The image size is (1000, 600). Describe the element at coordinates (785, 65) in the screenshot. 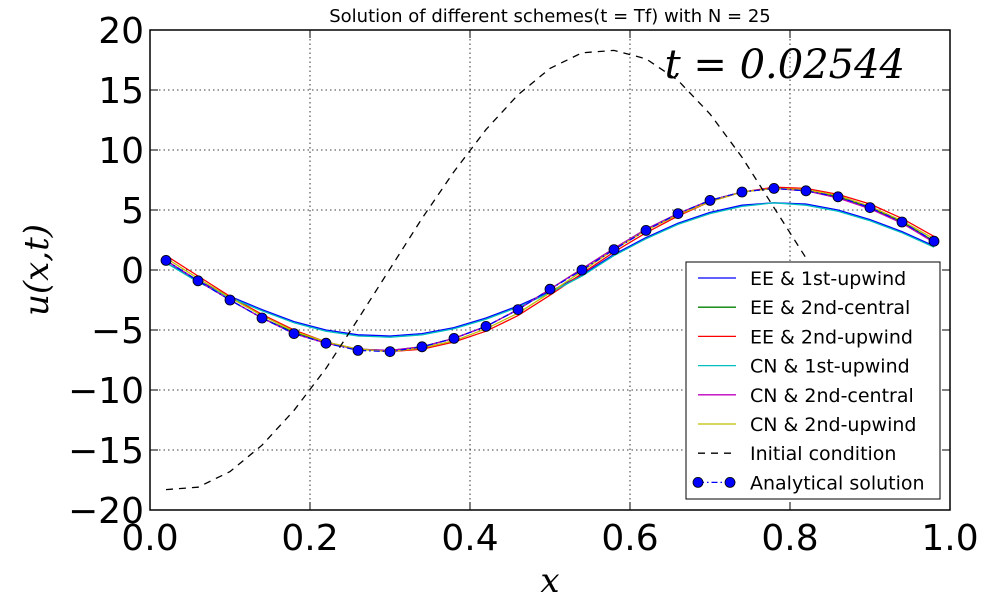

I see `time-annotation: t = 0.02544` at that location.